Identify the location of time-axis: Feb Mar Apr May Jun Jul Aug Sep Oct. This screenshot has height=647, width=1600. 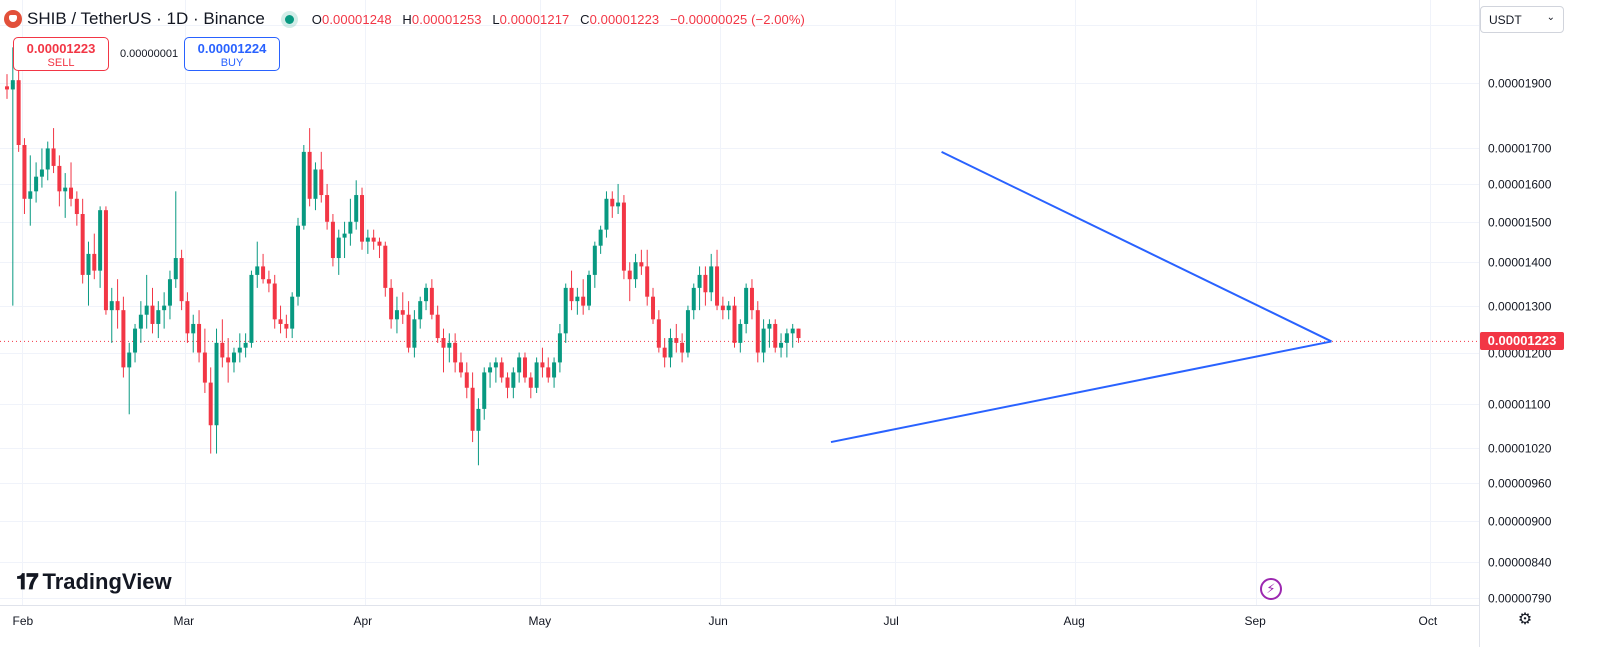
(725, 621).